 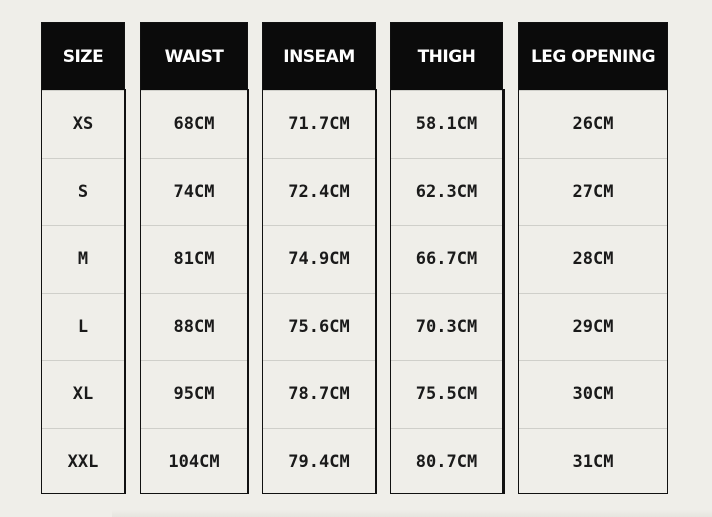 What do you see at coordinates (319, 124) in the screenshot?
I see `cell-inseam-xs: 71.7CM` at bounding box center [319, 124].